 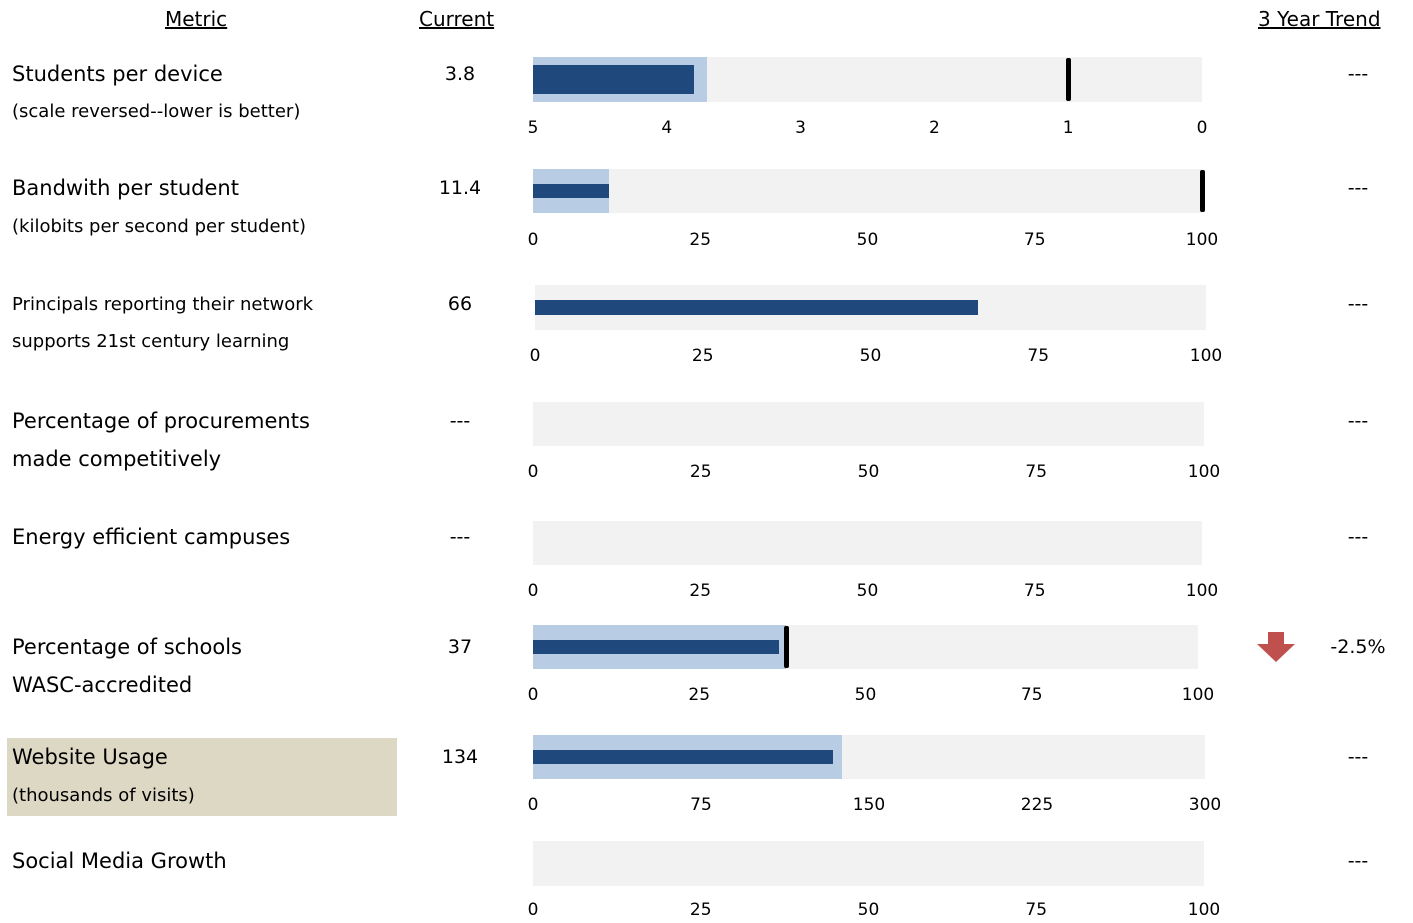 What do you see at coordinates (202, 777) in the screenshot?
I see `metric-highlight` at bounding box center [202, 777].